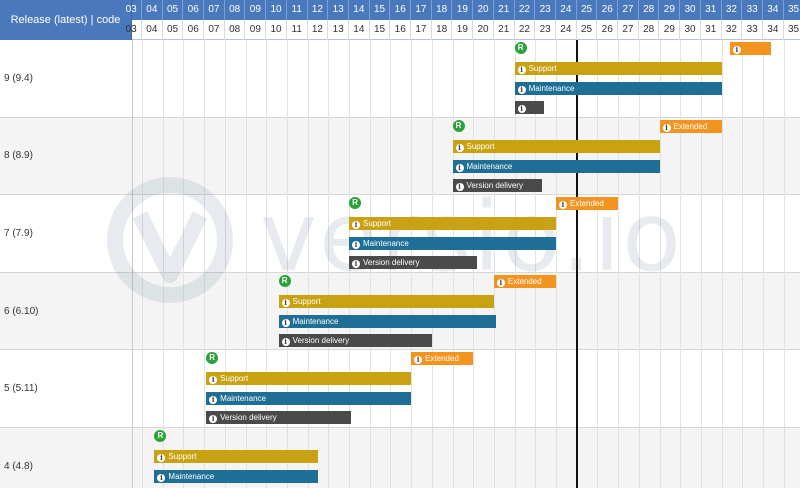  What do you see at coordinates (152, 30) in the screenshot?
I see `period-header-bottom-04: 04` at bounding box center [152, 30].